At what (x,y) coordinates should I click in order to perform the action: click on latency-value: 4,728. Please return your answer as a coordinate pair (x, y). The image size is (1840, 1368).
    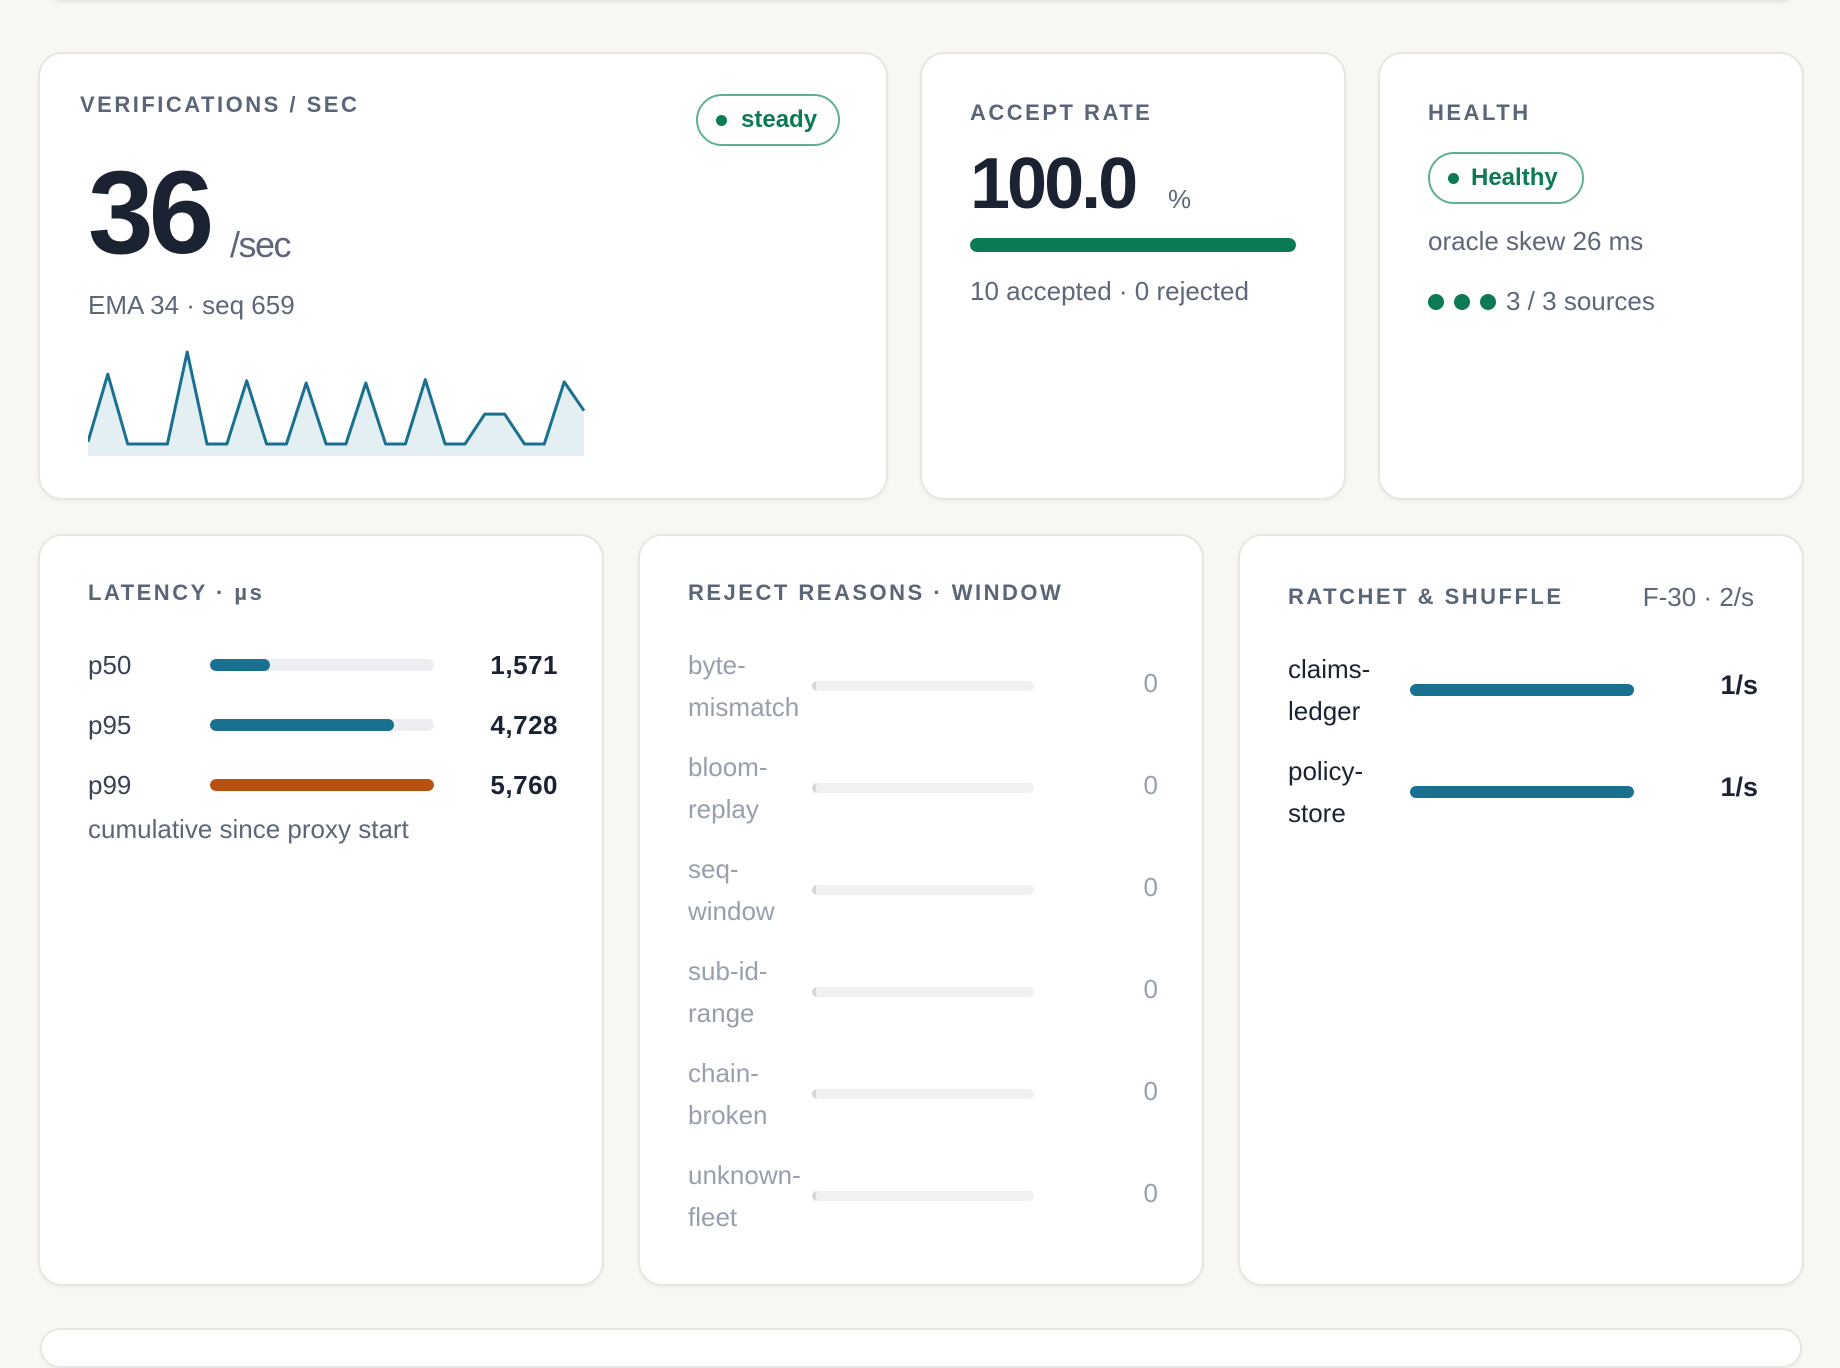
    Looking at the image, I should click on (524, 725).